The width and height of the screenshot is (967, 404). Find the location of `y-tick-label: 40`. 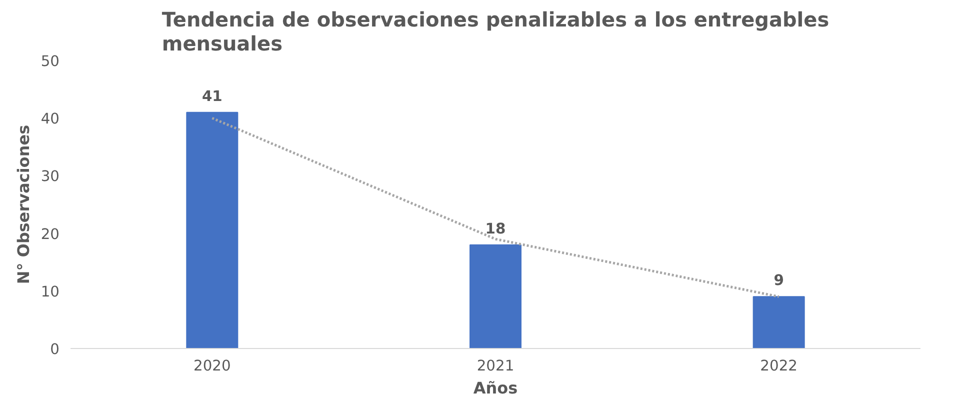

y-tick-label: 40 is located at coordinates (50, 119).